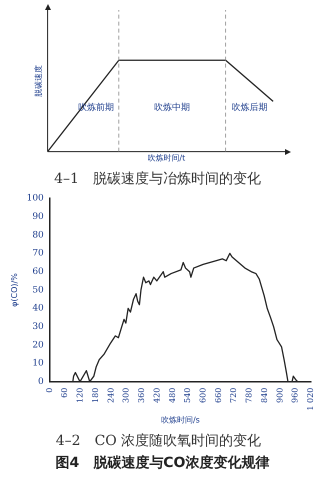  What do you see at coordinates (166, 157) in the screenshot?
I see `x-axis-title: 吹炼时间/t` at bounding box center [166, 157].